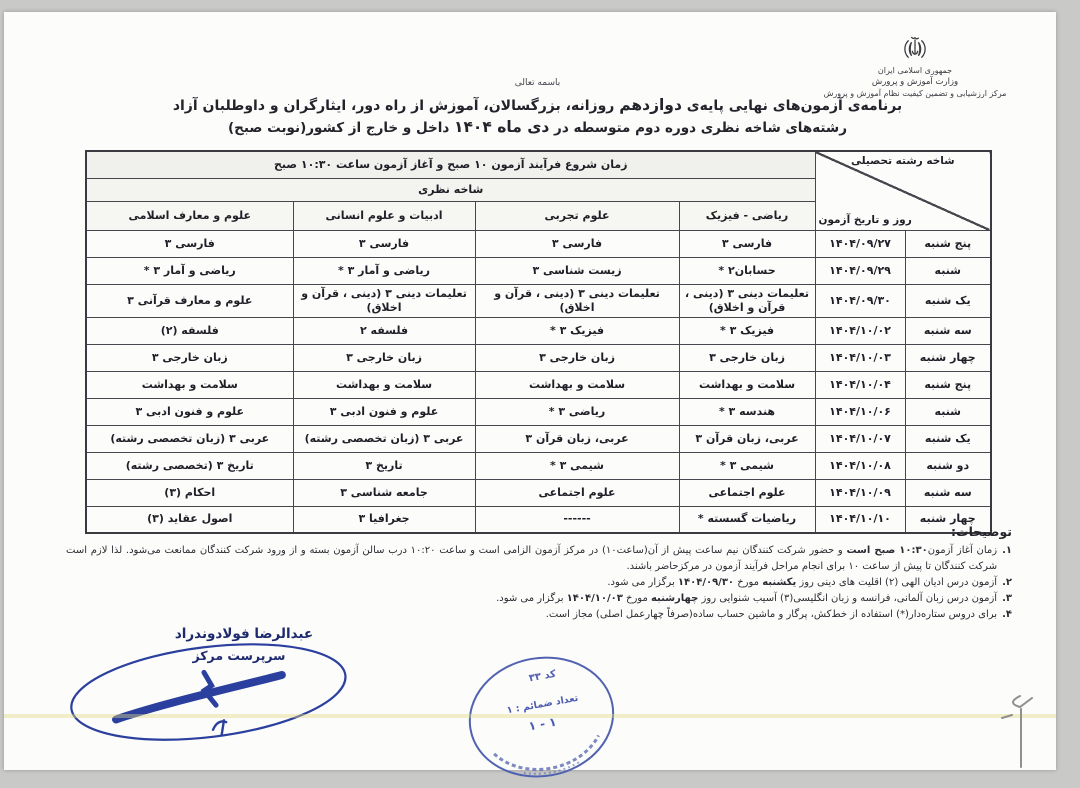 The height and width of the screenshot is (788, 1080). Describe the element at coordinates (948, 465) in the screenshot. I see `exam-day-cell: دو شنبه` at that location.